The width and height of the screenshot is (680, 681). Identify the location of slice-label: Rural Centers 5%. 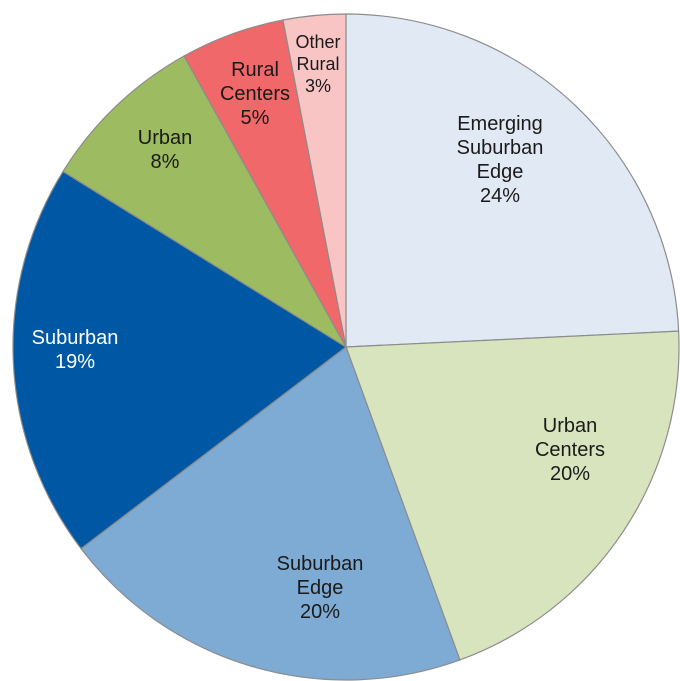
(255, 94).